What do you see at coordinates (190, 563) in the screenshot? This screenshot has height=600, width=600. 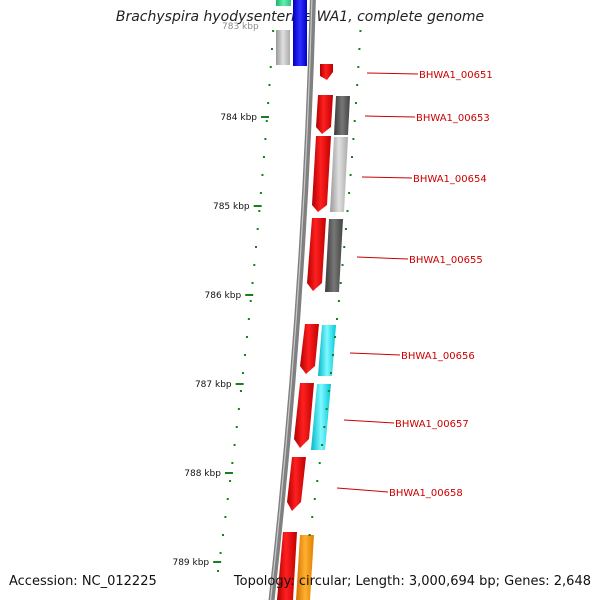 I see `scale-tick-label: 789 kbp` at bounding box center [190, 563].